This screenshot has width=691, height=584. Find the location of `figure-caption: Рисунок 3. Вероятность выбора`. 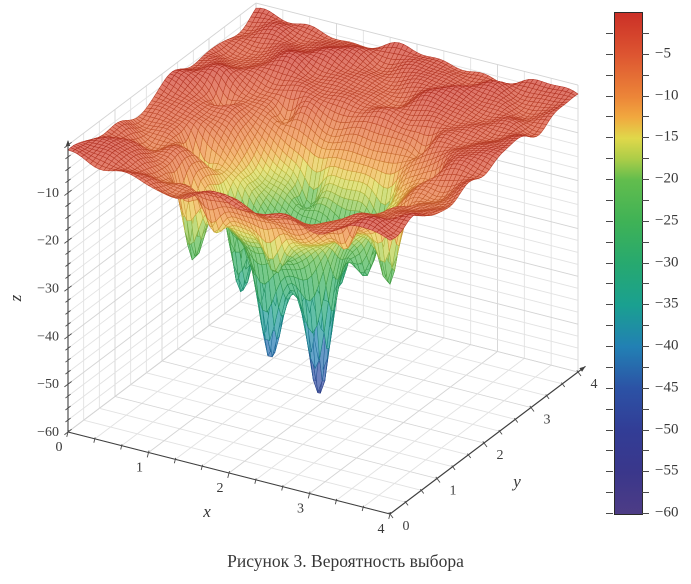

figure-caption: Рисунок 3. Вероятность выбора is located at coordinates (345, 561).